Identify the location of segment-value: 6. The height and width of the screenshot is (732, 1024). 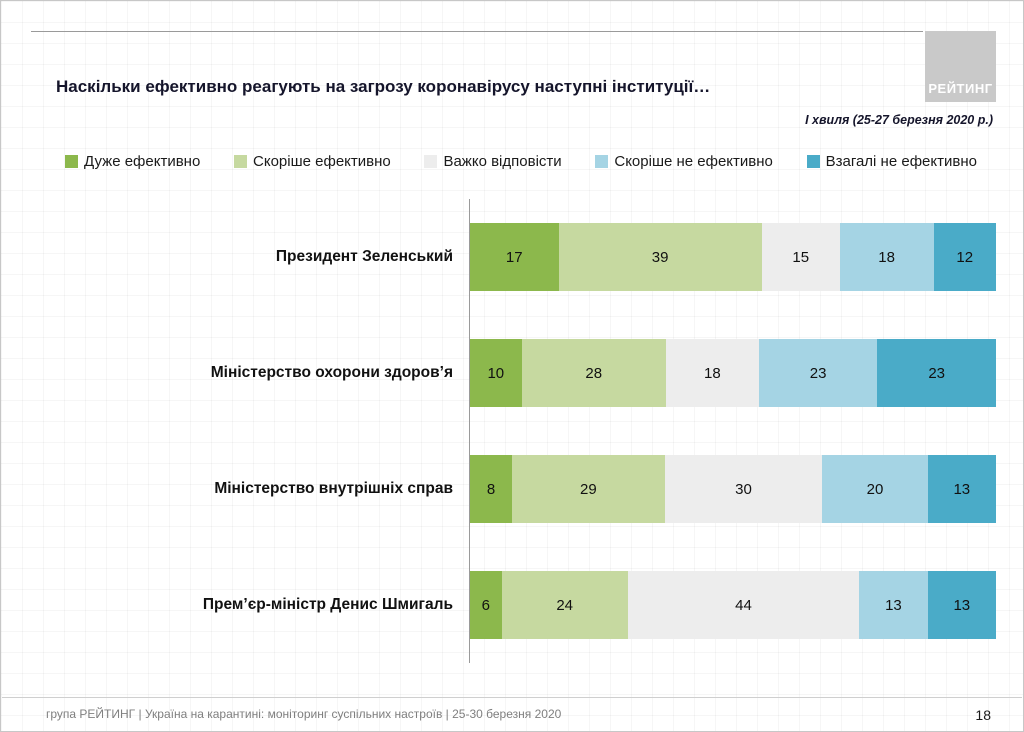
(485, 605).